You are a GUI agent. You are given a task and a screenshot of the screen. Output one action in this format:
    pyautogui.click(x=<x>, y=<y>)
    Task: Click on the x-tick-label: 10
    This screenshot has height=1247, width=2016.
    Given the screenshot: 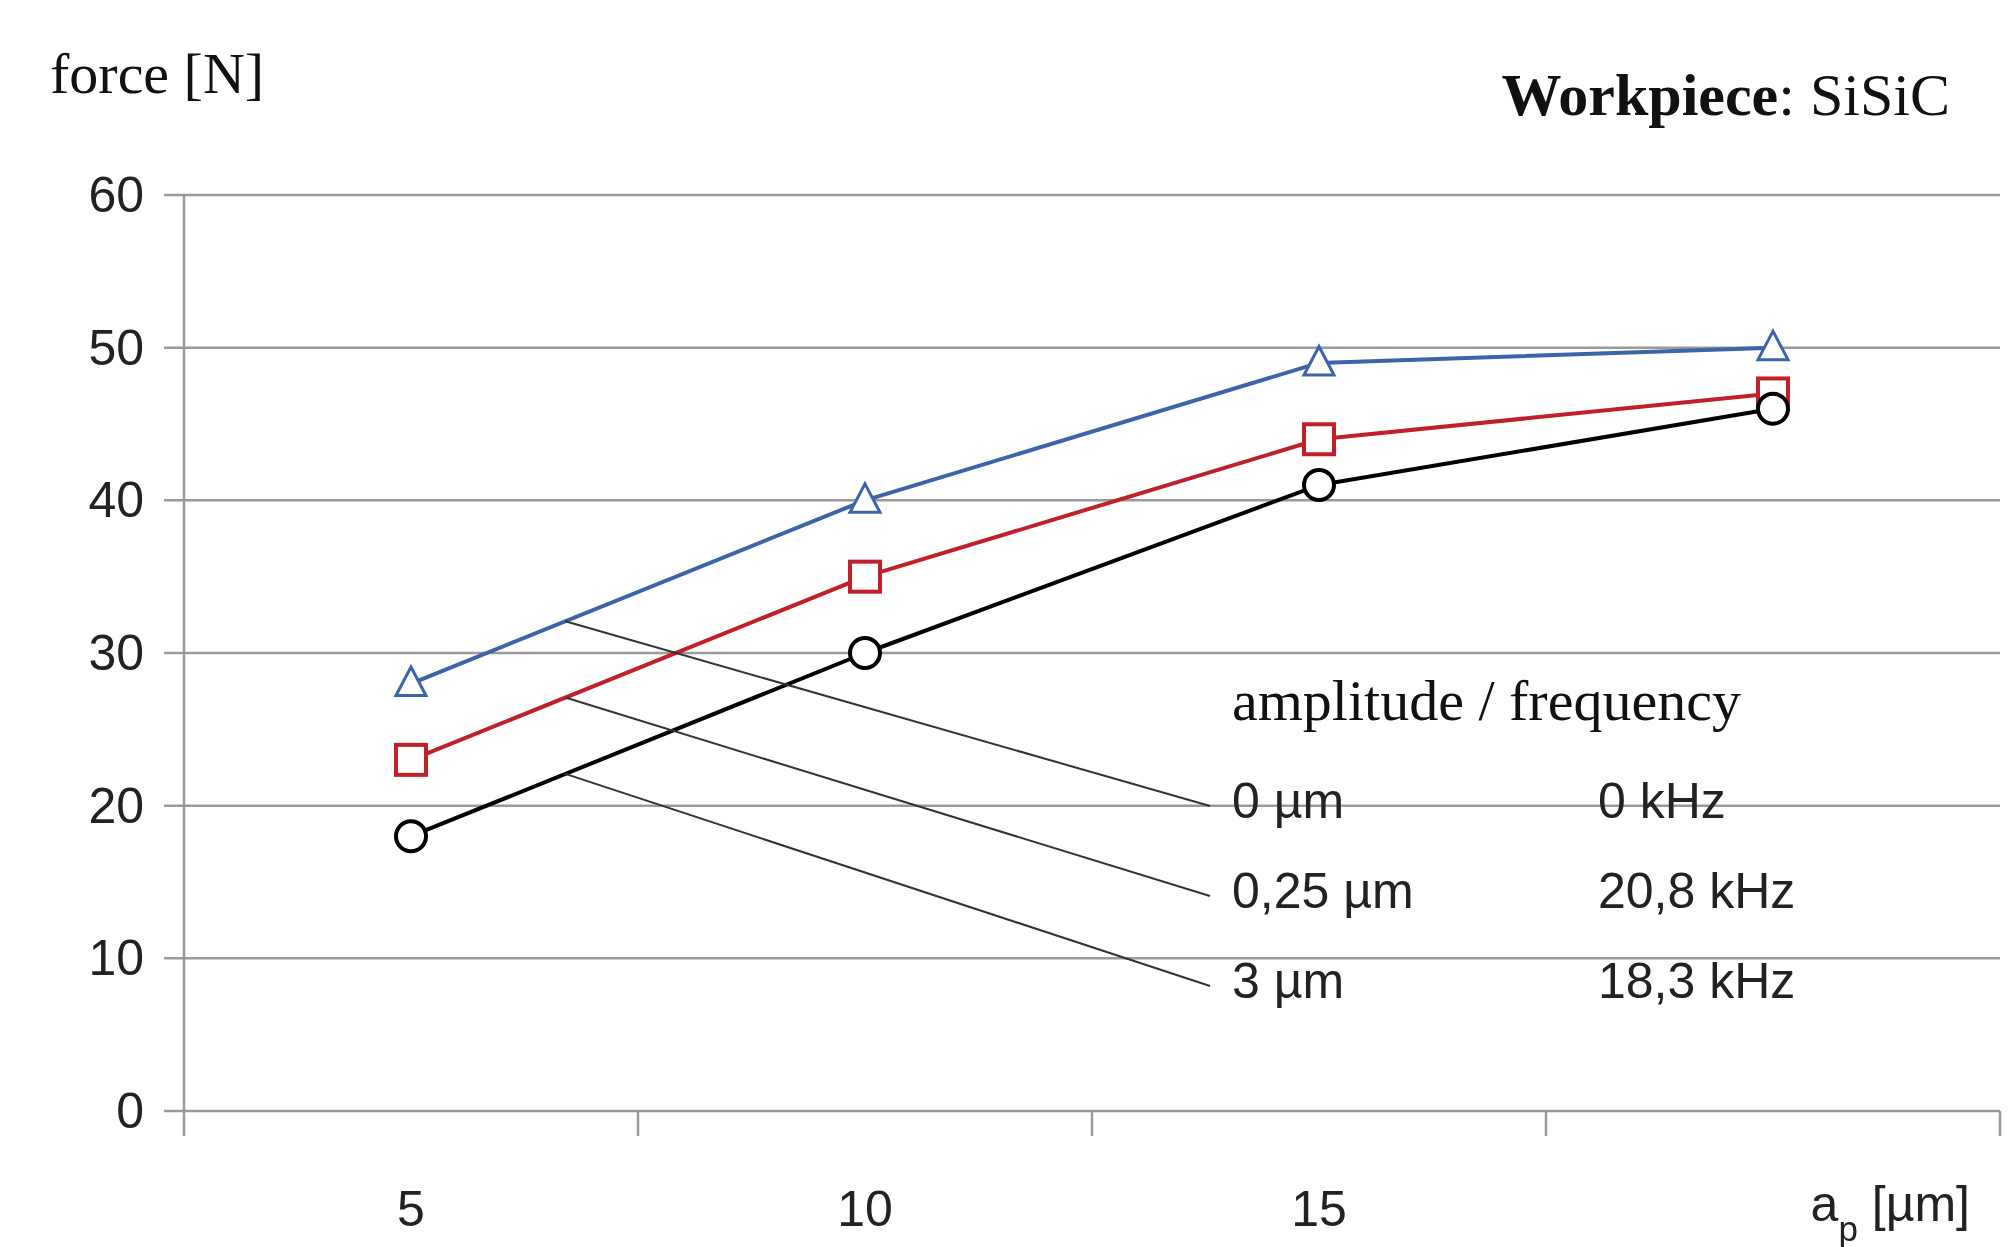 What is the action you would take?
    pyautogui.click(x=865, y=1209)
    